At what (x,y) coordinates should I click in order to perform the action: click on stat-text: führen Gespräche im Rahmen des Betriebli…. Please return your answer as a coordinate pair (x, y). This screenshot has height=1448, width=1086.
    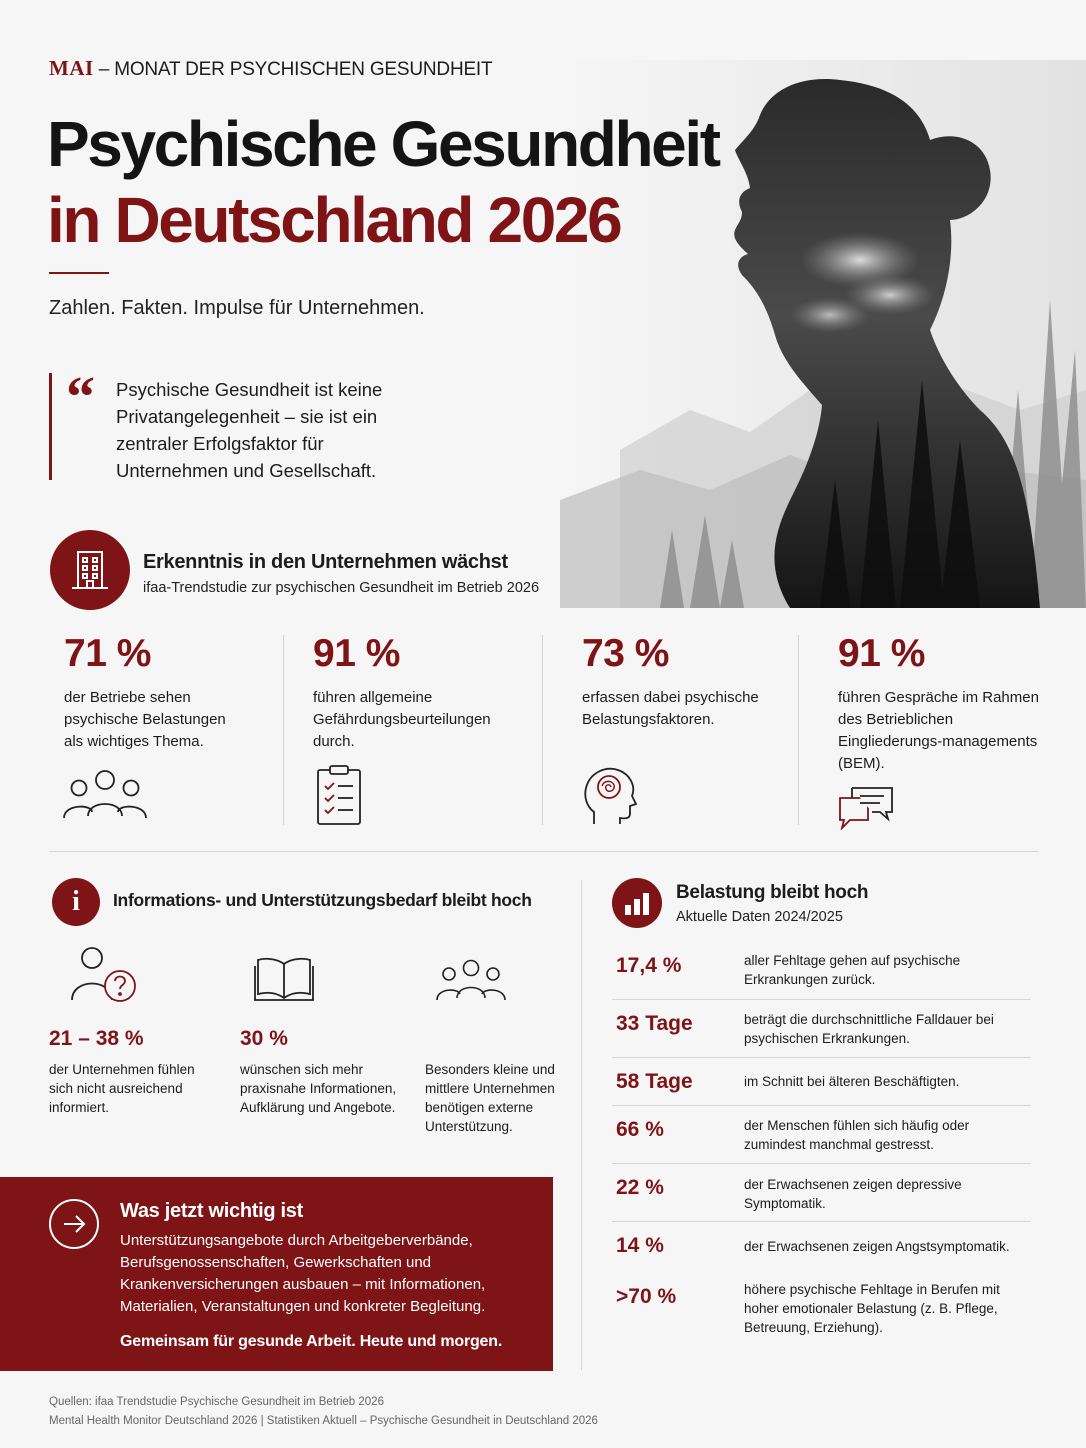
    Looking at the image, I should click on (938, 730).